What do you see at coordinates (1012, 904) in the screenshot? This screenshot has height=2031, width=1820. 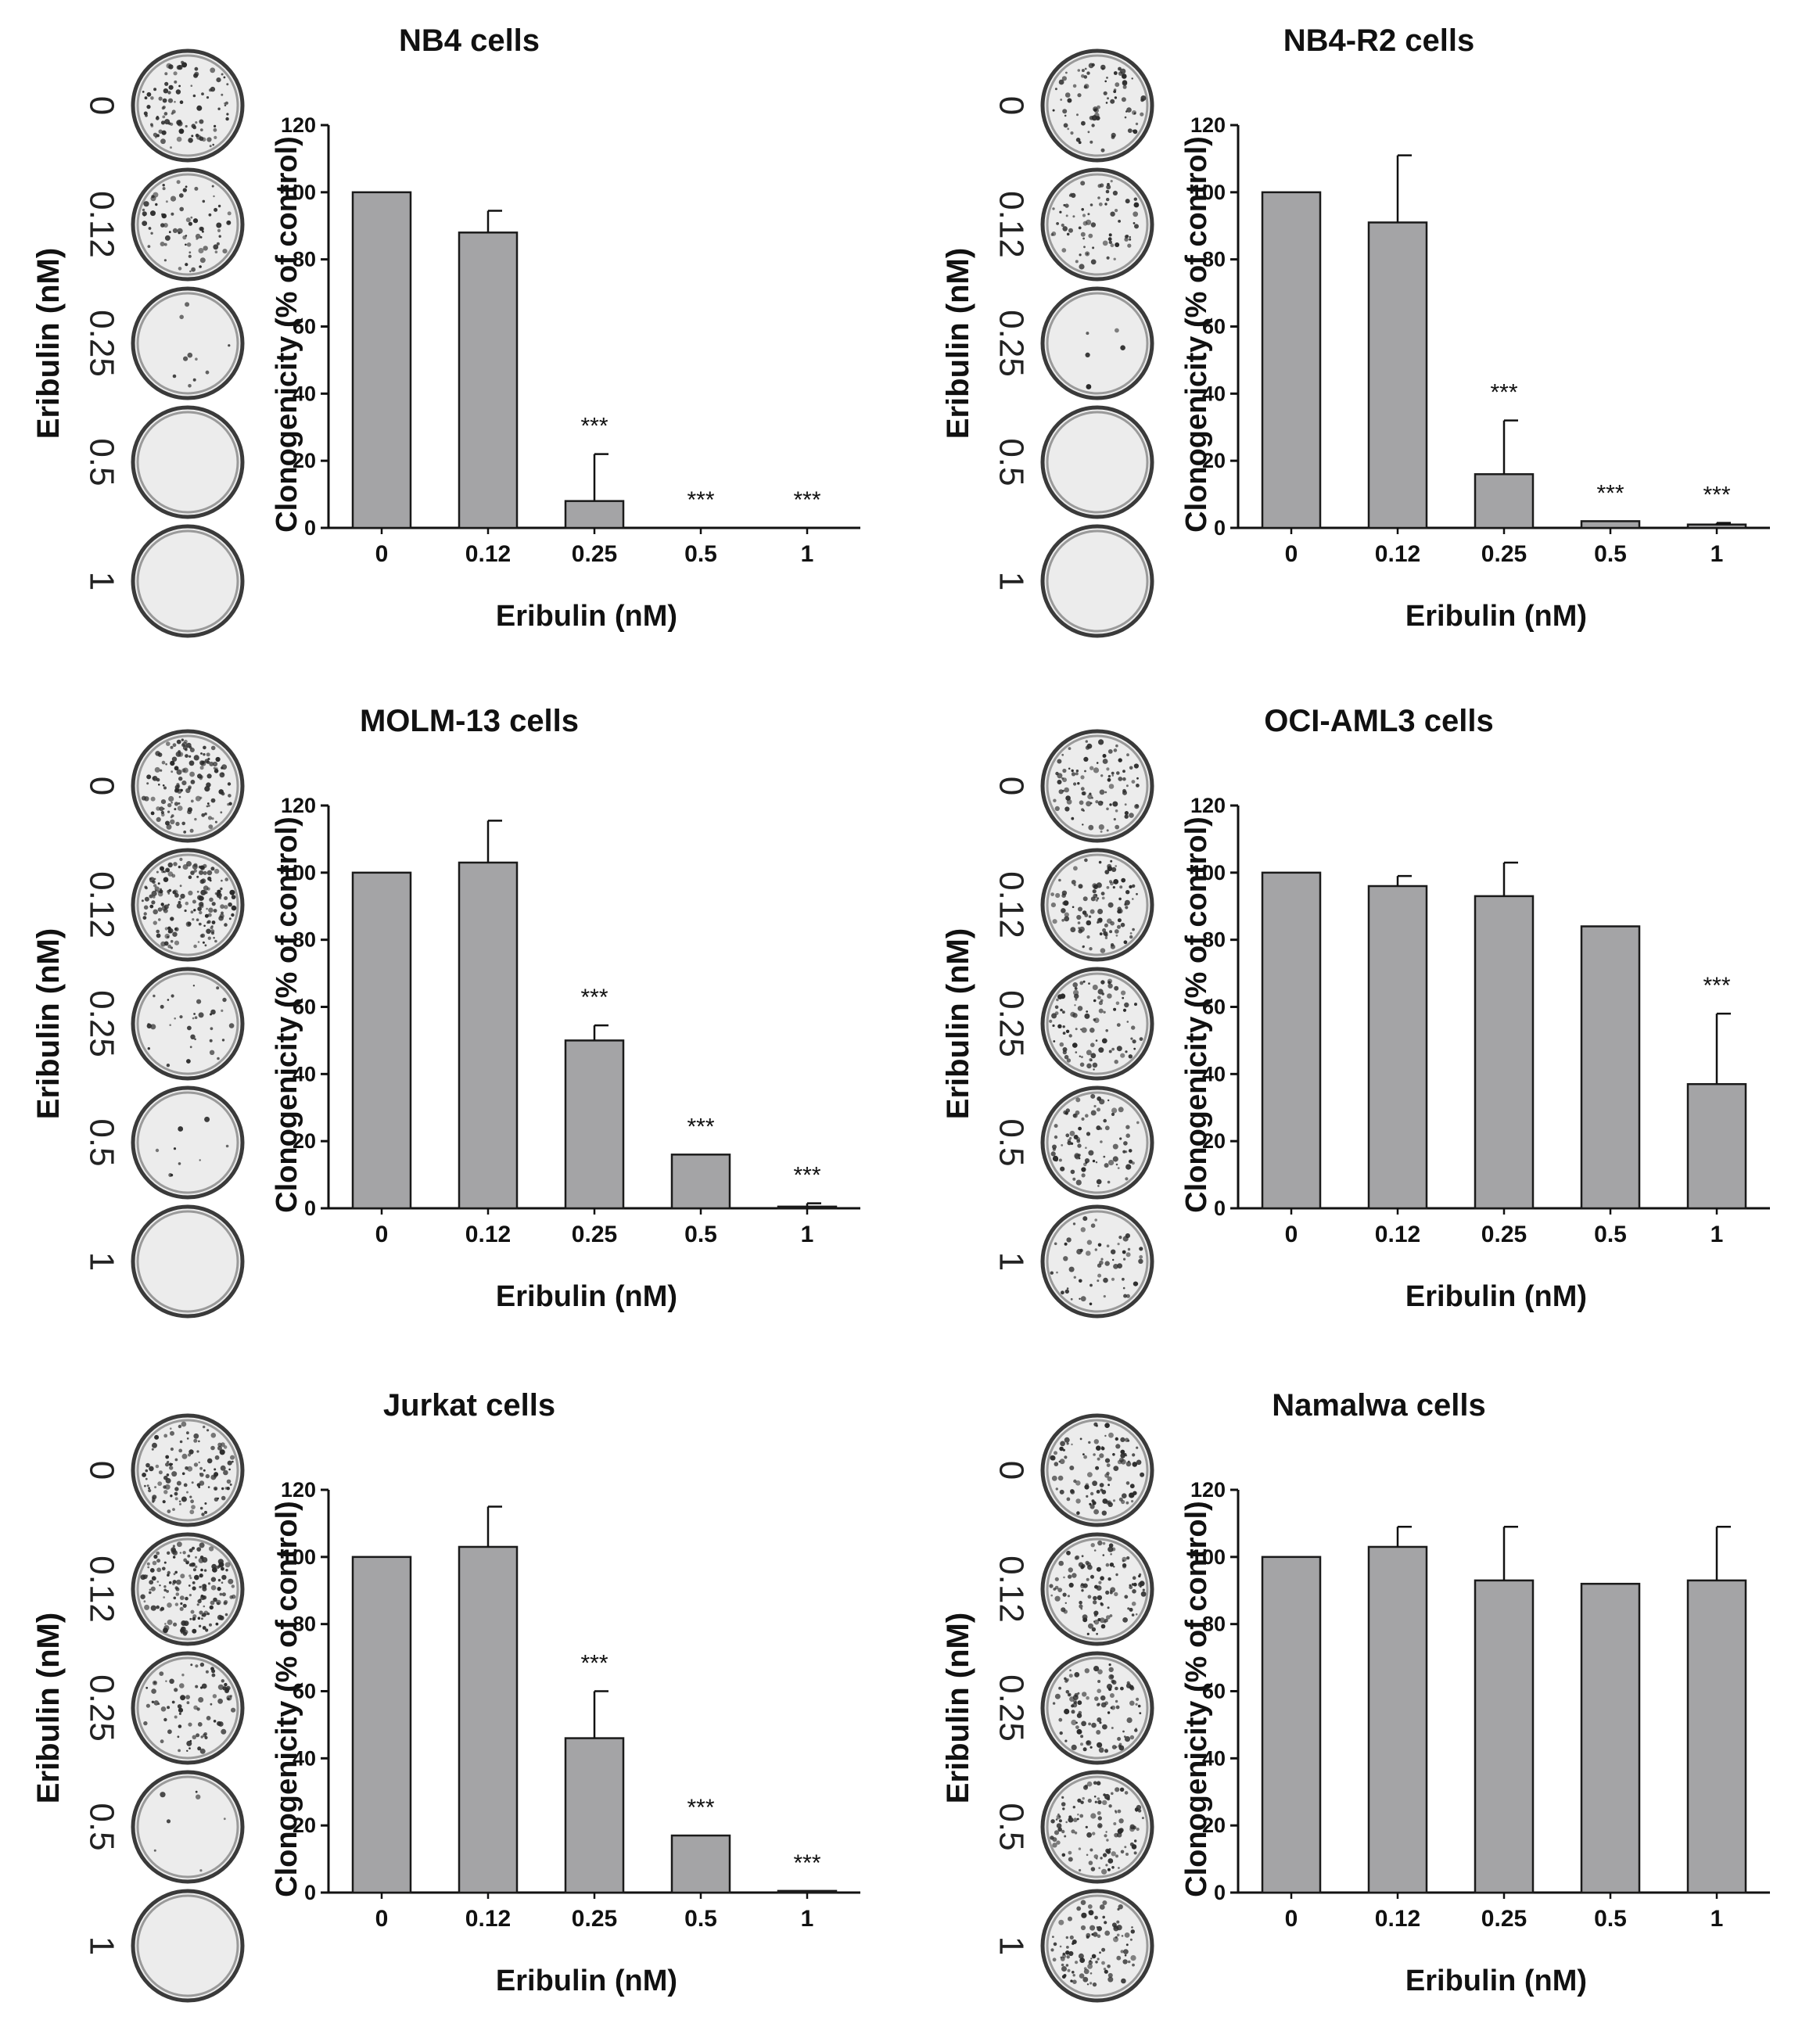 I see `plate-dose-label: 0.12` at bounding box center [1012, 904].